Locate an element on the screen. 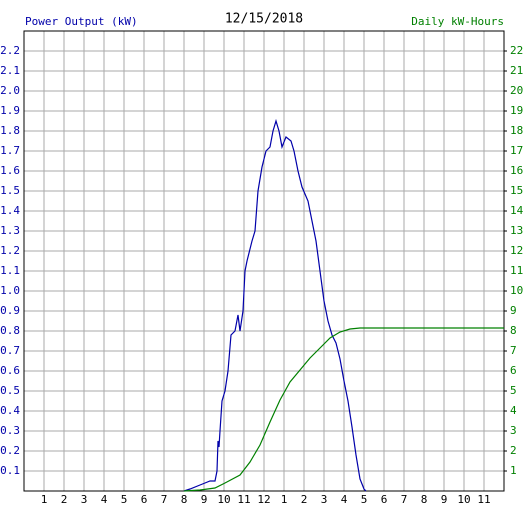 This screenshot has height=510, width=527. y-tick-label: 0.5 is located at coordinates (10, 390).